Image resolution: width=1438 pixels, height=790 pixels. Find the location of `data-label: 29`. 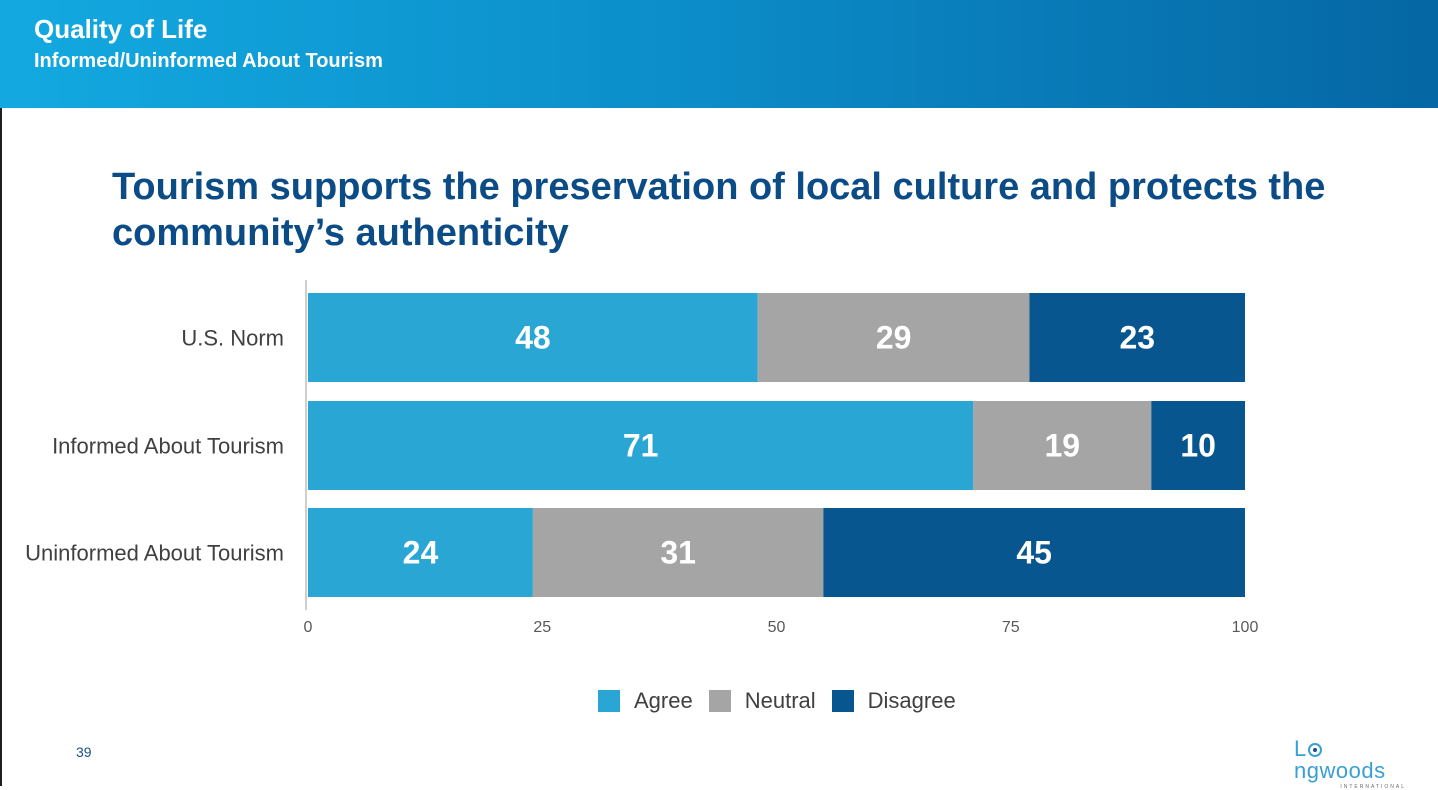

data-label: 29 is located at coordinates (894, 338).